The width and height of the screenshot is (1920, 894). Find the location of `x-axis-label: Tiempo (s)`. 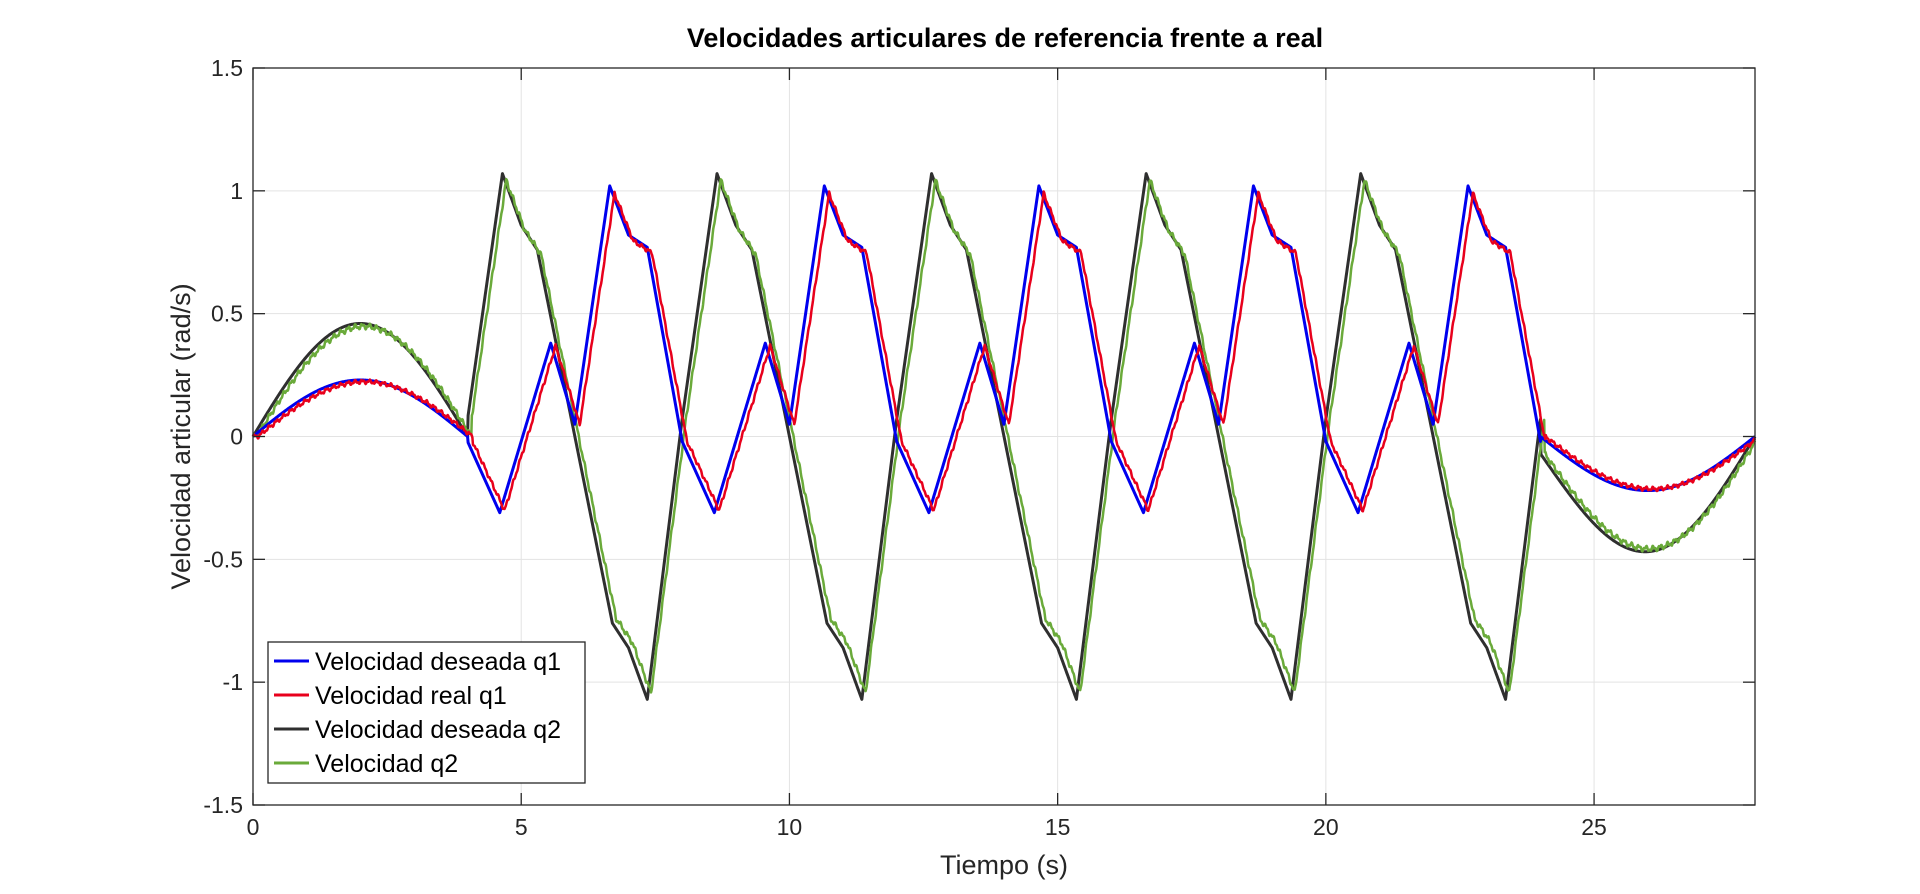

x-axis-label: Tiempo (s) is located at coordinates (1004, 865).